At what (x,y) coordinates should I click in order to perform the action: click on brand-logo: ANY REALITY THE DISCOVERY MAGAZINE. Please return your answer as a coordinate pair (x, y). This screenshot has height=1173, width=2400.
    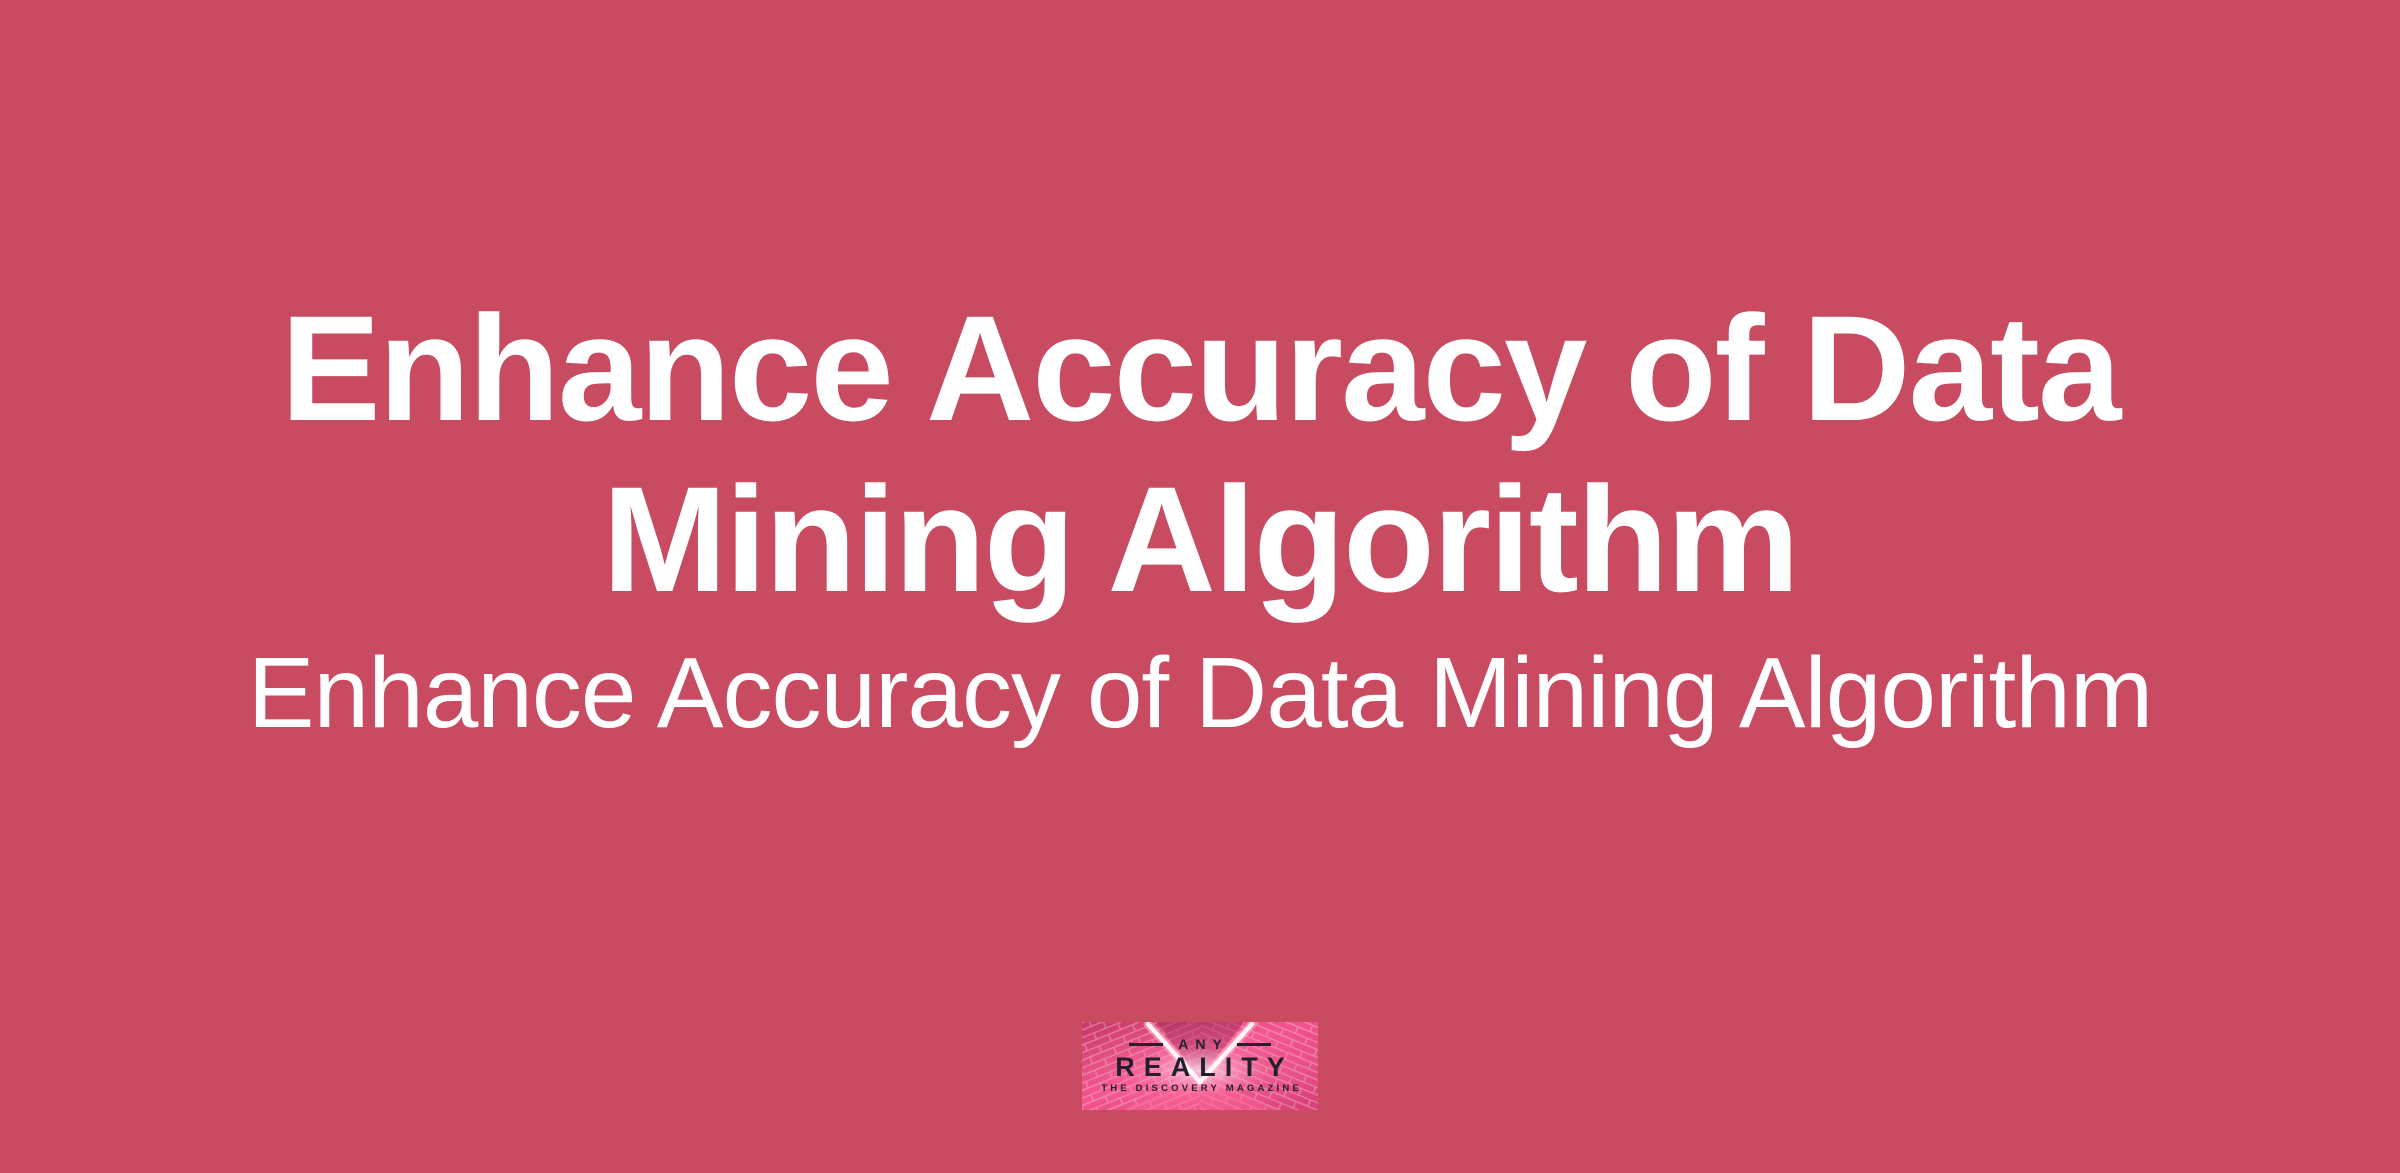
    Looking at the image, I should click on (1200, 1066).